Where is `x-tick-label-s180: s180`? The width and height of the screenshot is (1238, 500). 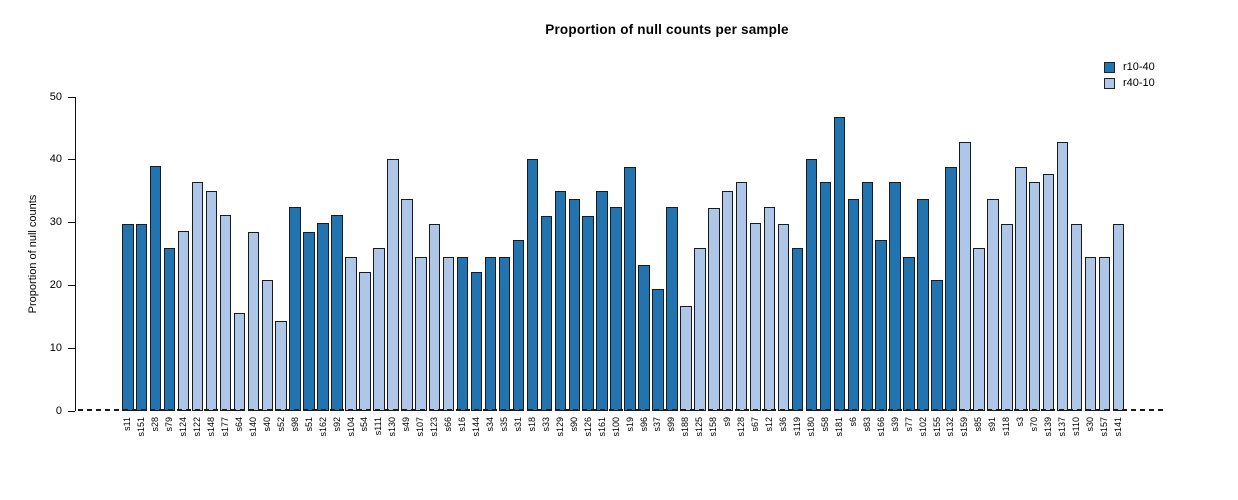 x-tick-label-s180: s180 is located at coordinates (810, 427).